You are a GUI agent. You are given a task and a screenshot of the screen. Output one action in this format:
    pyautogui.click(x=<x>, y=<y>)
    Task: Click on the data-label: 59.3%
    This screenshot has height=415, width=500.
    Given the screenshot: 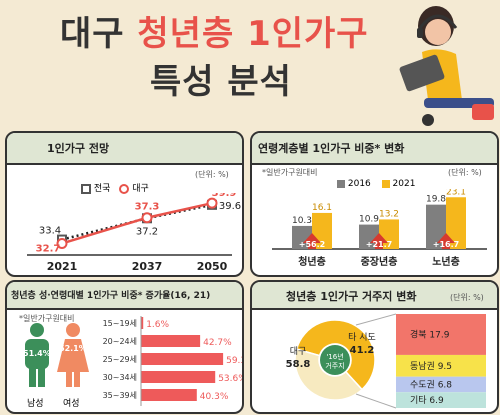 What is the action you would take?
    pyautogui.click(x=234, y=361)
    